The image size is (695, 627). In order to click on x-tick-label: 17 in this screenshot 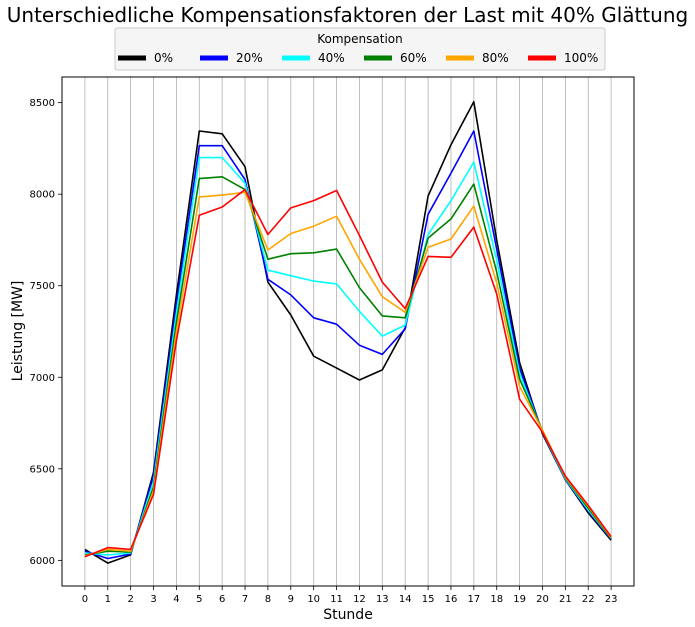, I will do `click(473, 599)`.